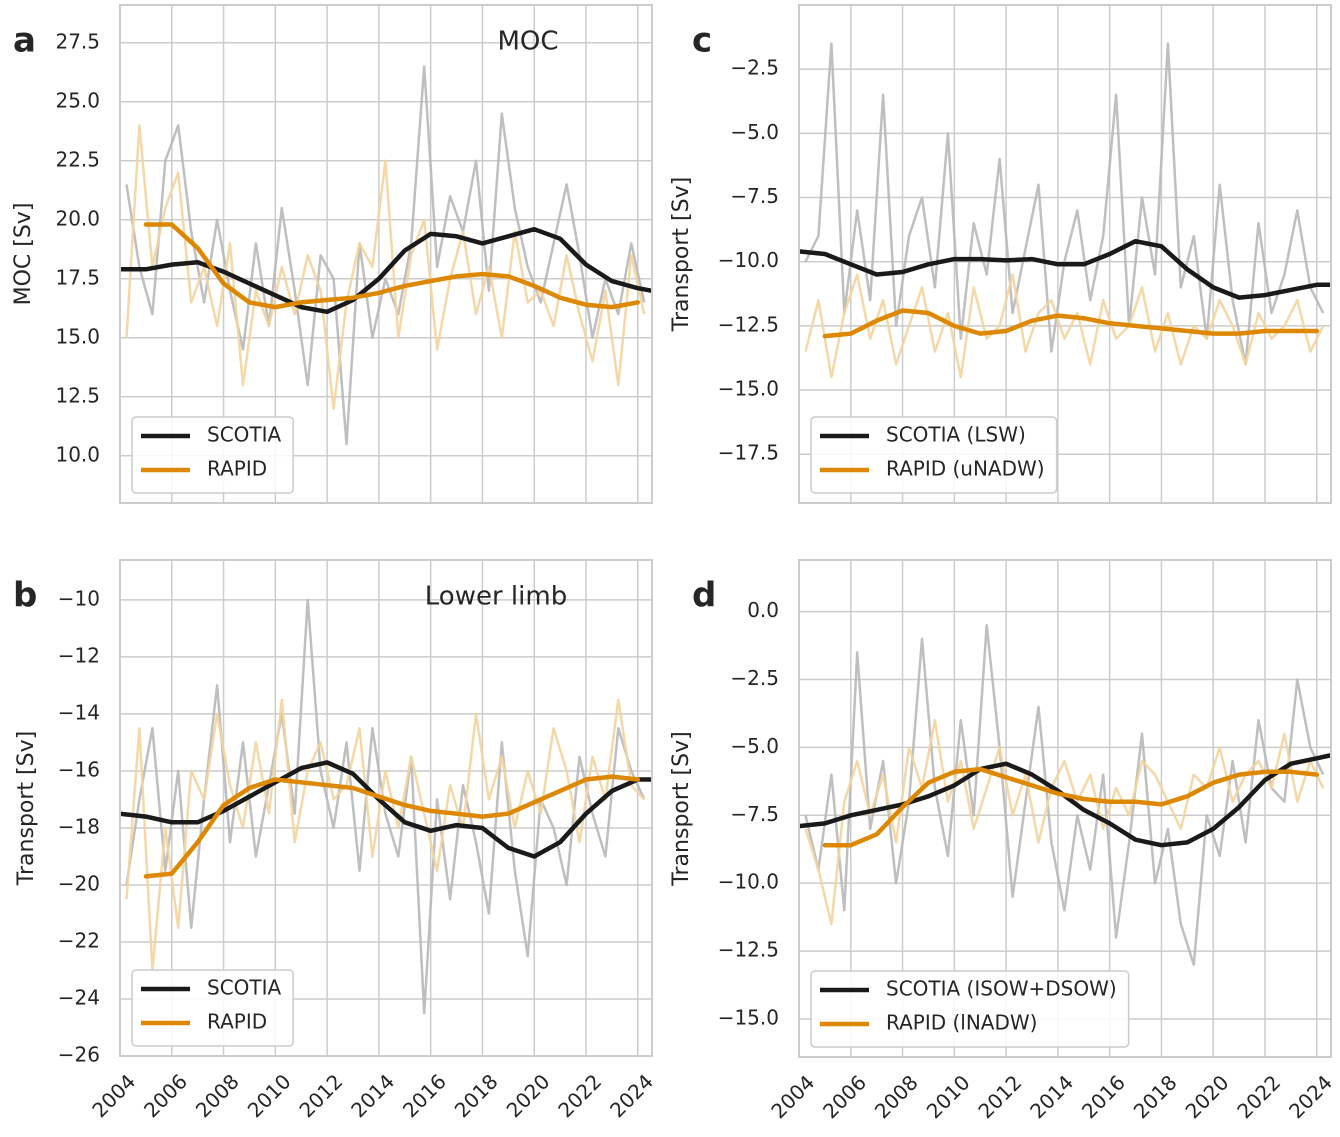 Image resolution: width=1340 pixels, height=1137 pixels. I want to click on legend: SCOTIA (LSW) RAPID (uNADW), so click(934, 455).